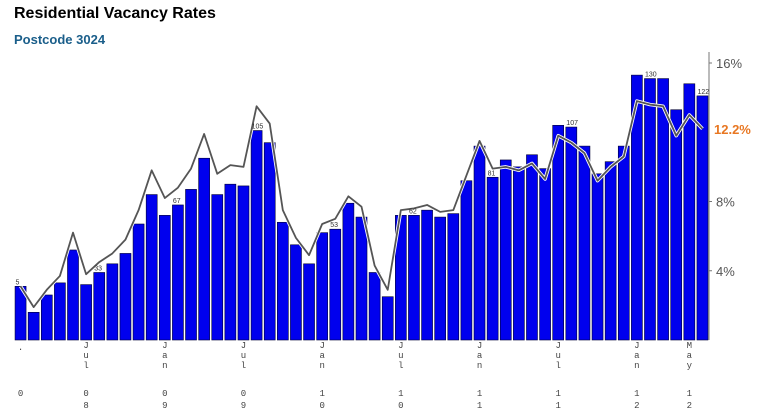 Image resolution: width=766 pixels, height=418 pixels. I want to click on x-tick-year-1-char-1: 8, so click(85, 406).